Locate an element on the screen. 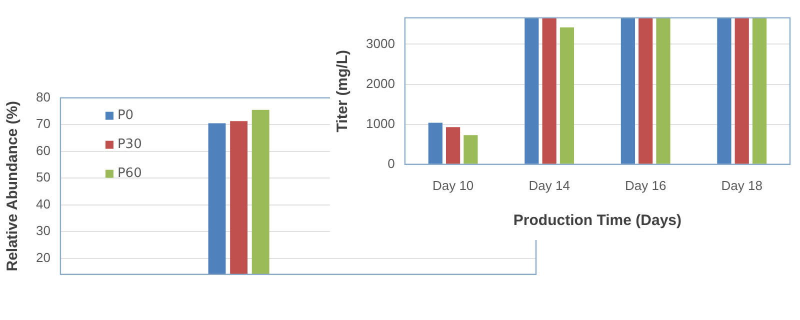 Image resolution: width=800 pixels, height=320 pixels. y-tick-label: 1000 is located at coordinates (380, 123).